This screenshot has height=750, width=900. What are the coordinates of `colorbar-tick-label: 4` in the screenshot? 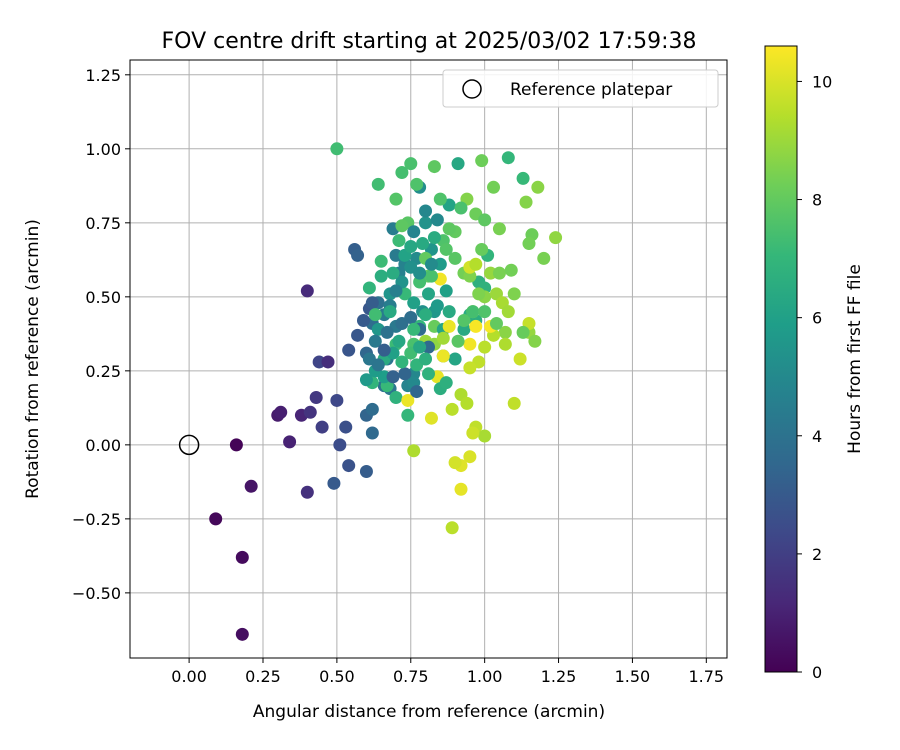 It's located at (817, 436).